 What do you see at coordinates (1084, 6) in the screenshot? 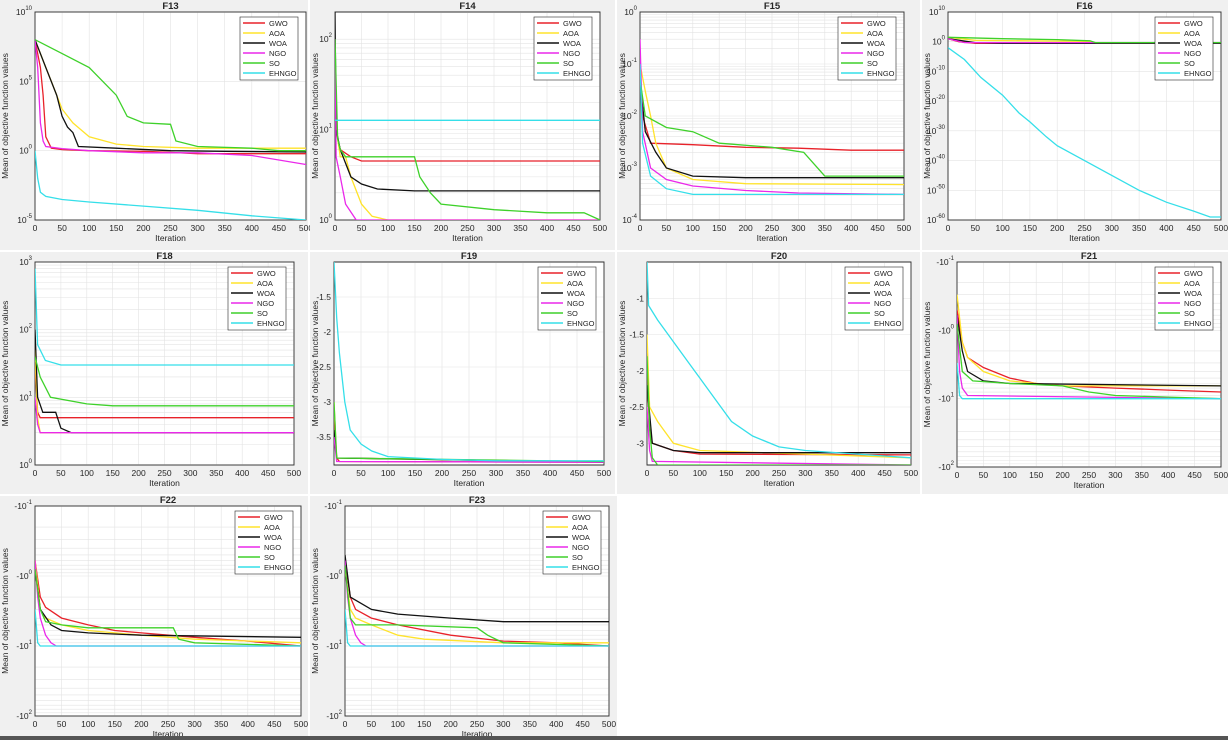
I see `chart-title: F16` at bounding box center [1084, 6].